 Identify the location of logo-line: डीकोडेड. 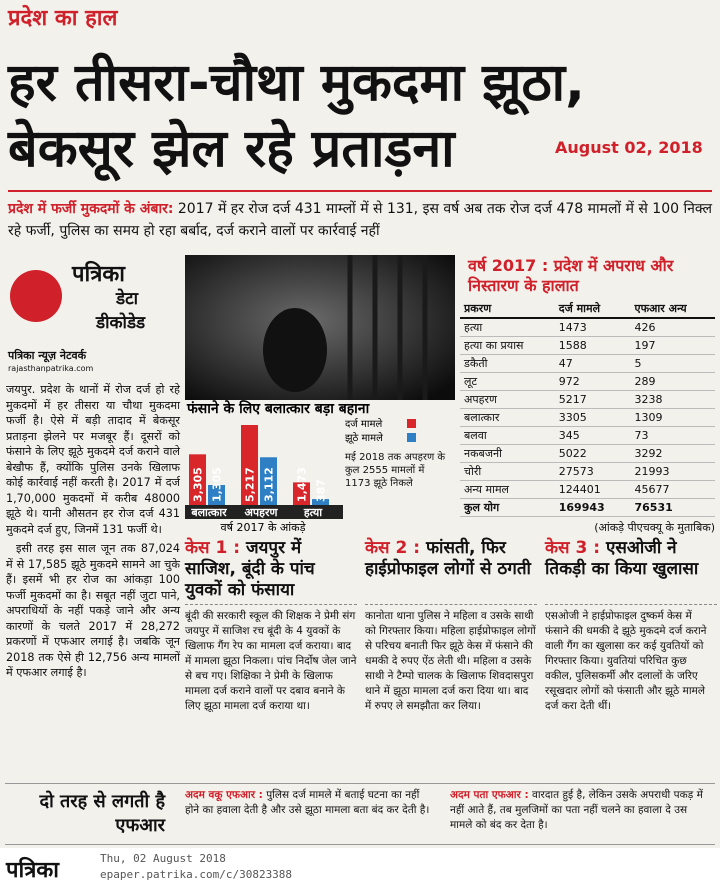
(121, 323).